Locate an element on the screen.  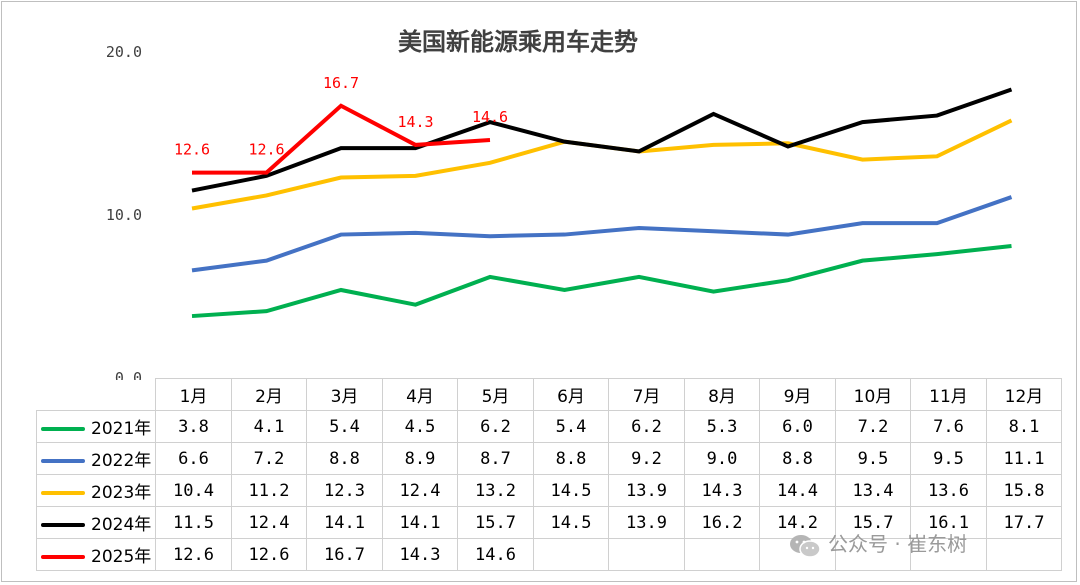
series-line-2022年 is located at coordinates (602, 234).